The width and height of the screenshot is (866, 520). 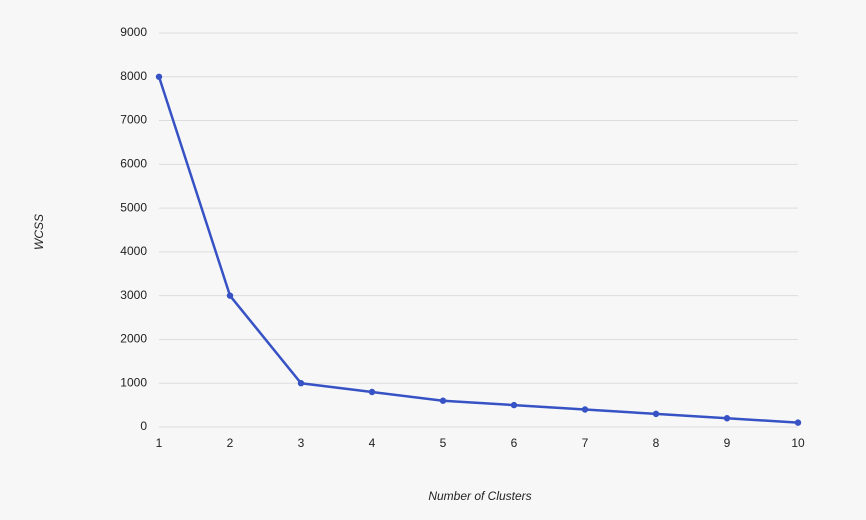 What do you see at coordinates (133, 382) in the screenshot?
I see `y-tick-label: 1000` at bounding box center [133, 382].